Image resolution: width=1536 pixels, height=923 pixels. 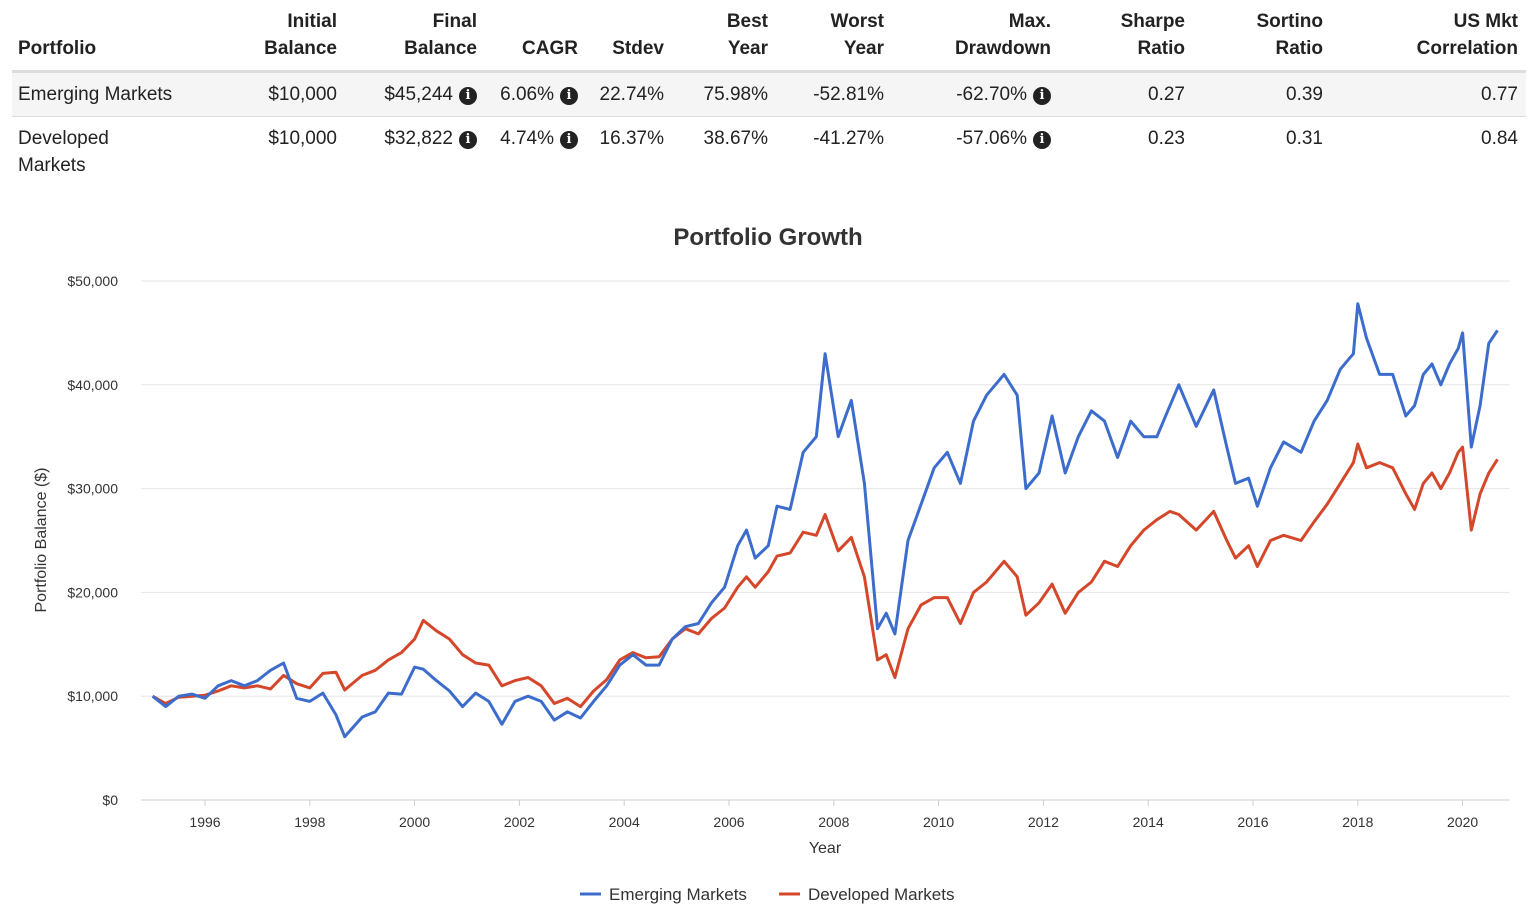 What do you see at coordinates (92, 281) in the screenshot?
I see `y-tick-label: $50,000` at bounding box center [92, 281].